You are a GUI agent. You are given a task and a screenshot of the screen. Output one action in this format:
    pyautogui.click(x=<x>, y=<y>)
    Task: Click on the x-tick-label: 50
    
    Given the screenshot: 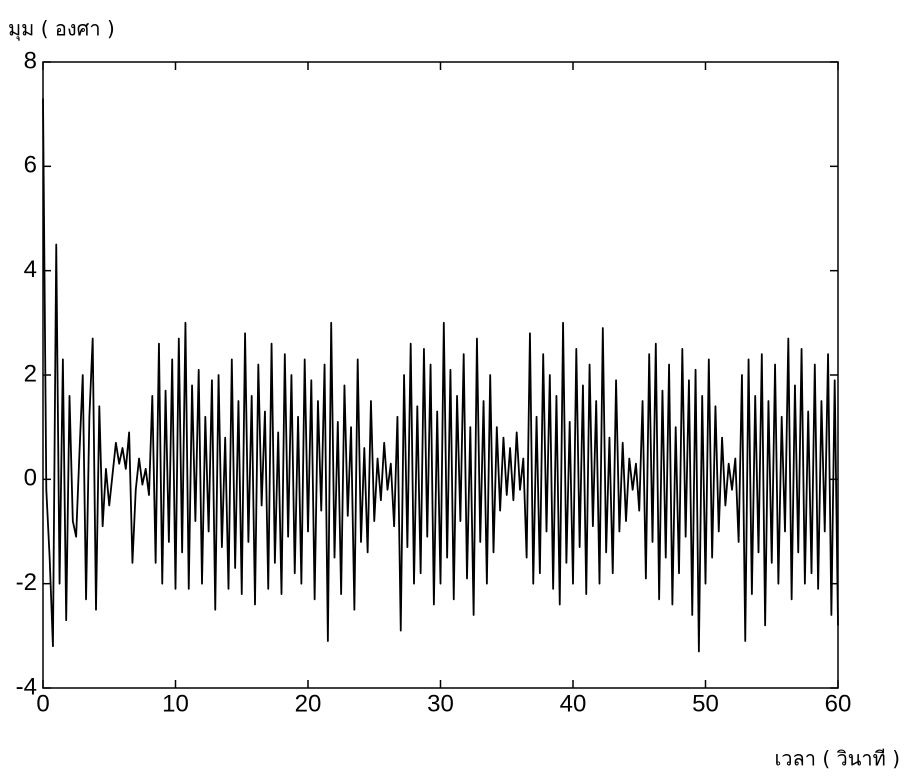 What is the action you would take?
    pyautogui.click(x=705, y=703)
    